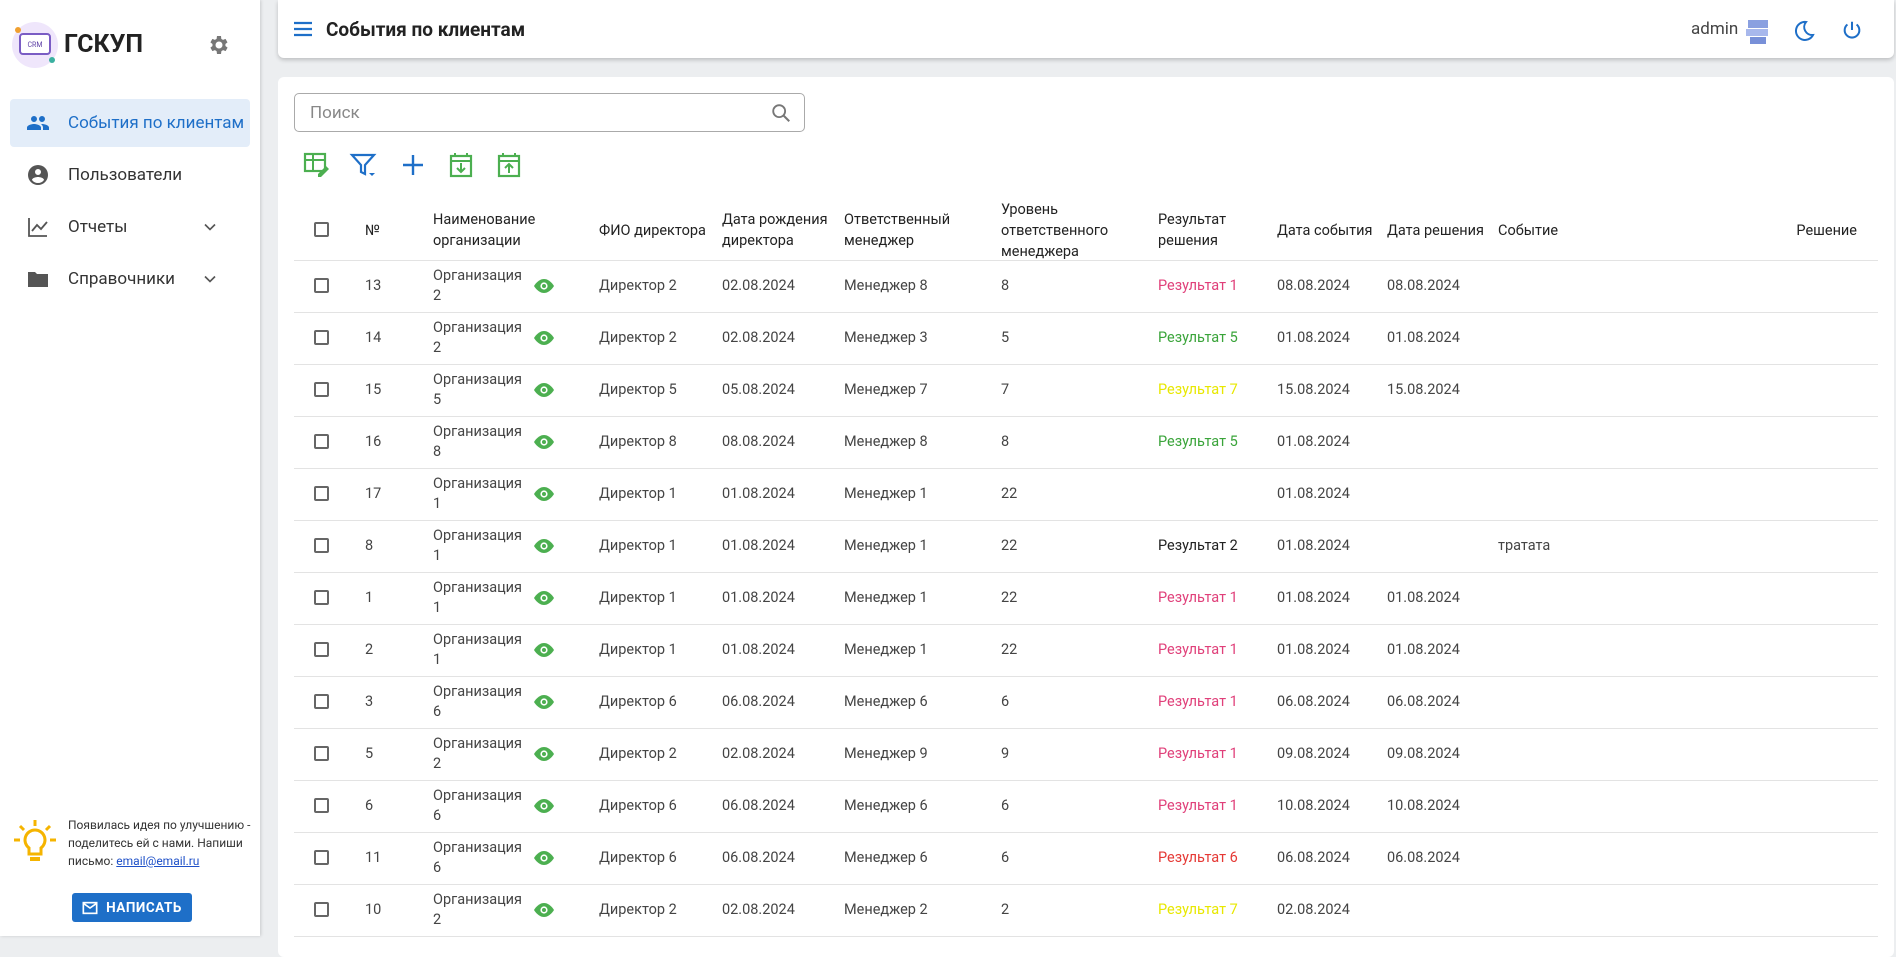 The height and width of the screenshot is (957, 1896). I want to click on cell-level: 5, so click(1005, 337).